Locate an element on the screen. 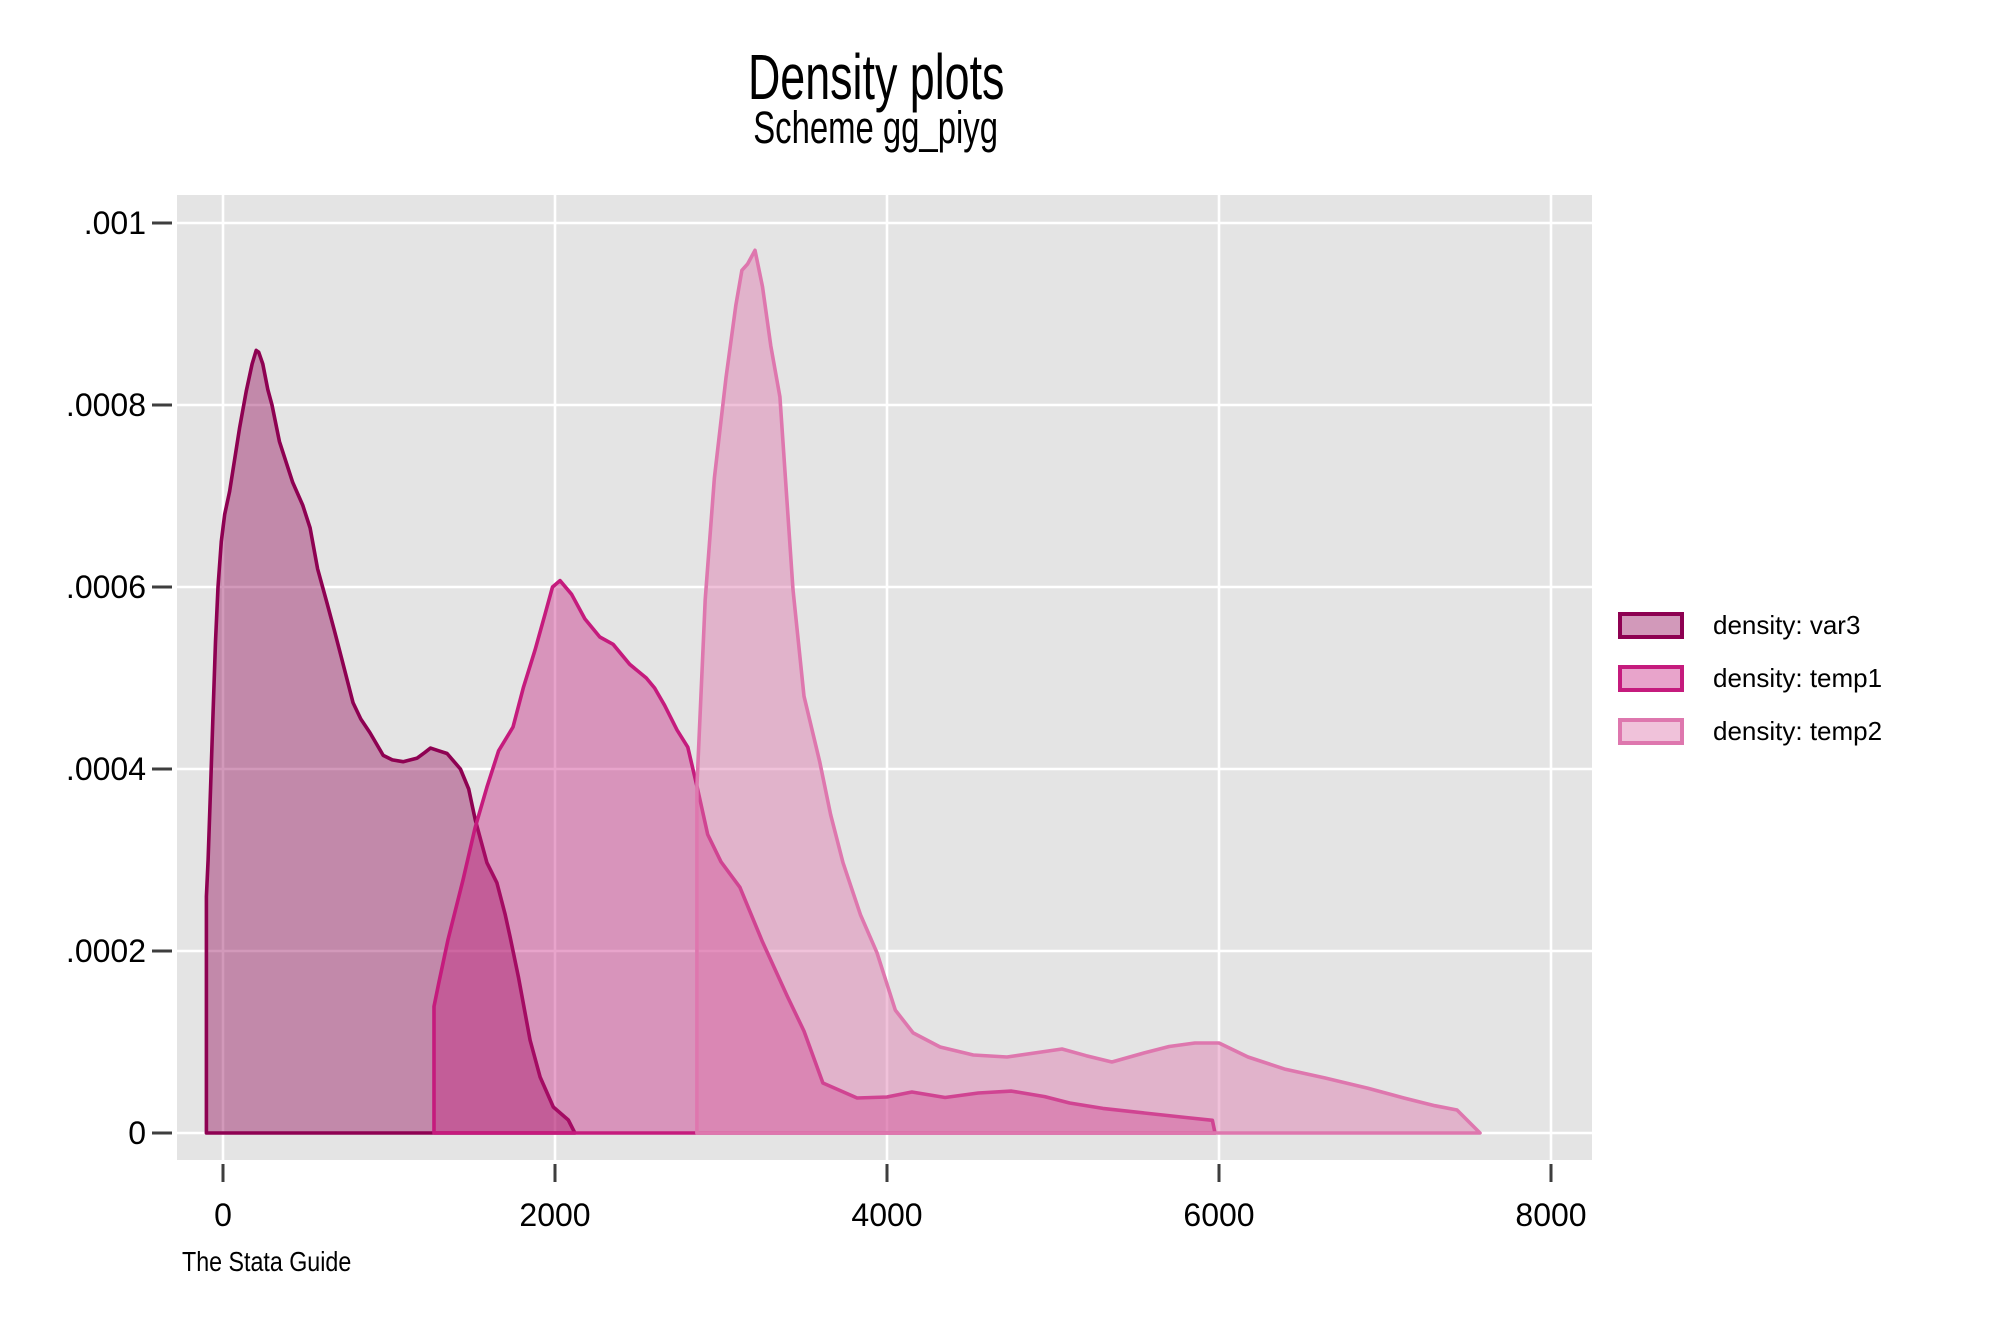  y-tick-label: .0008 is located at coordinates (105, 405).